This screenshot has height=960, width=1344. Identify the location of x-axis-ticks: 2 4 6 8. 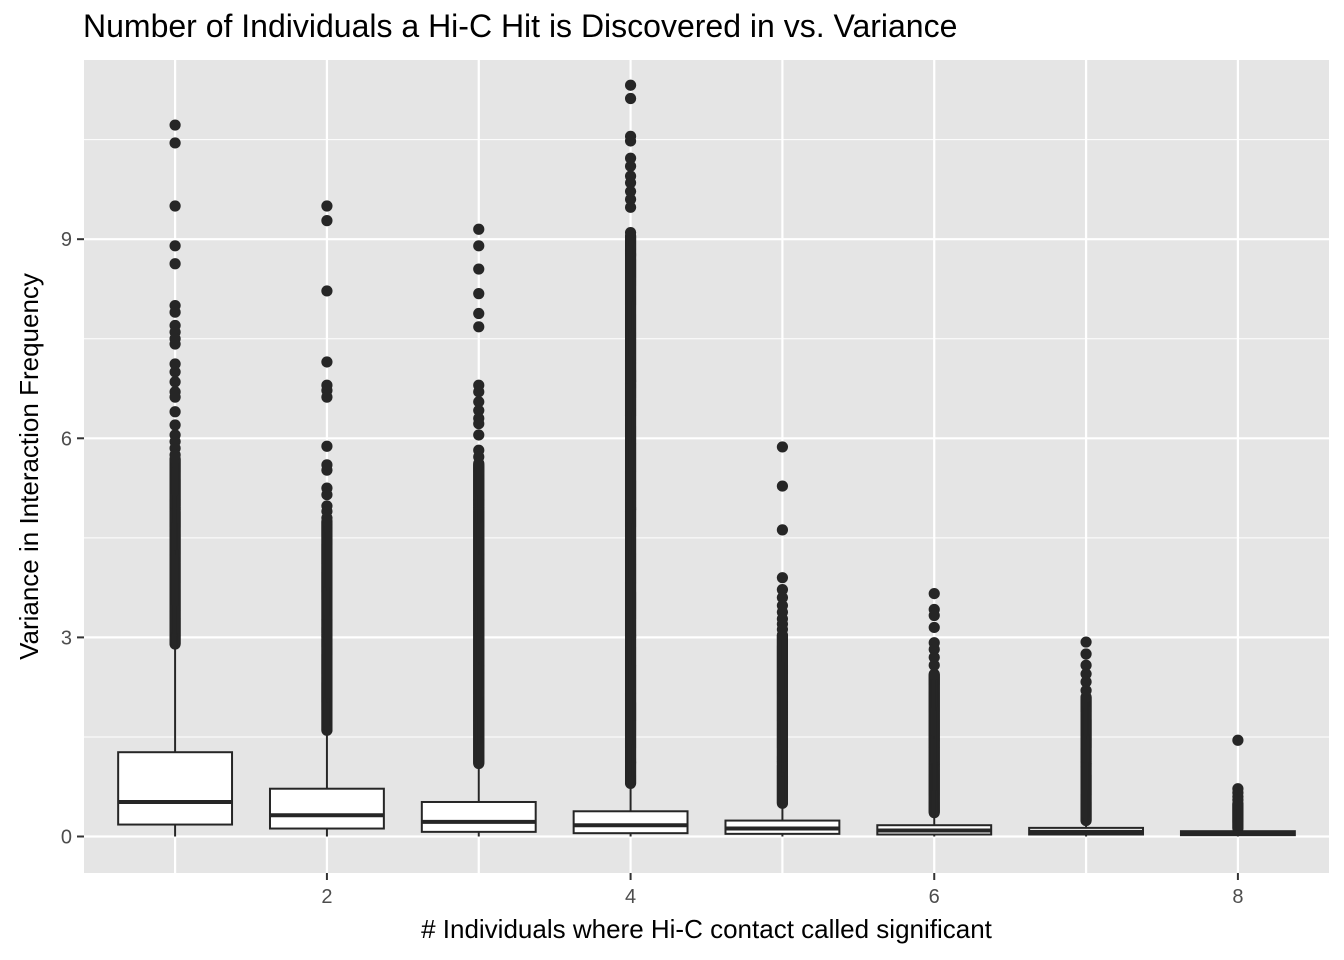
(782, 890).